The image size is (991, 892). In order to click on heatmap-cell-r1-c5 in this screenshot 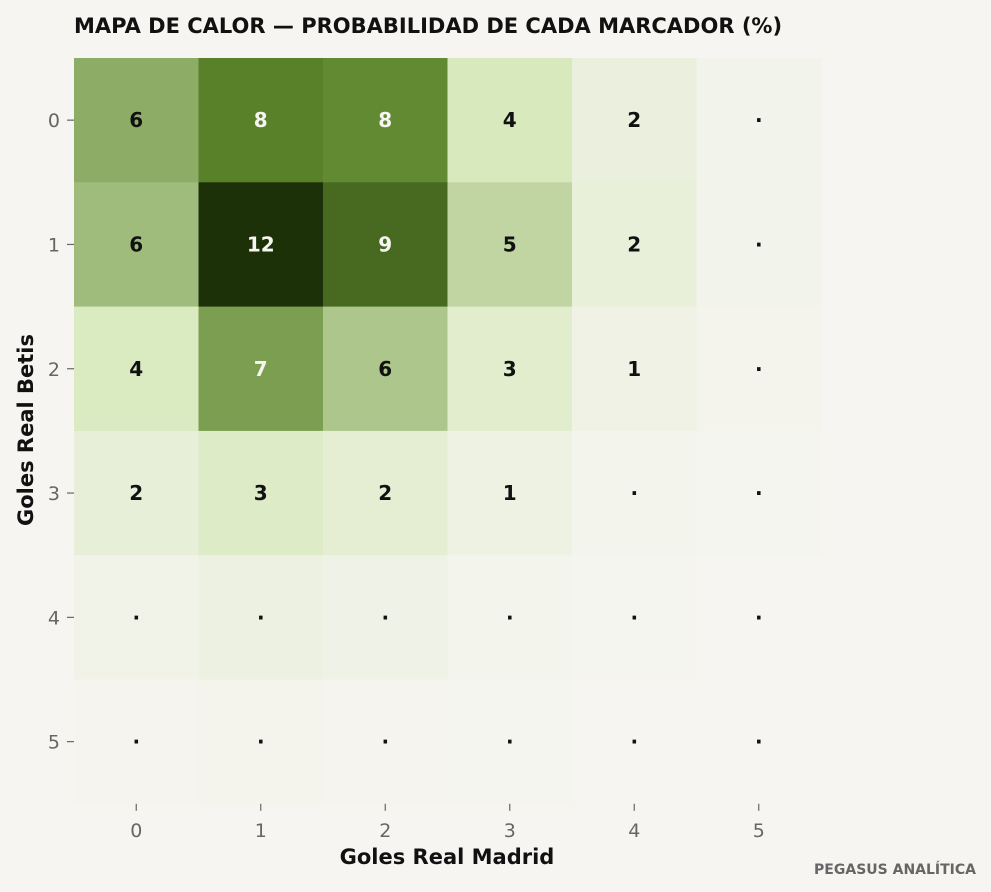, I will do `click(759, 245)`.